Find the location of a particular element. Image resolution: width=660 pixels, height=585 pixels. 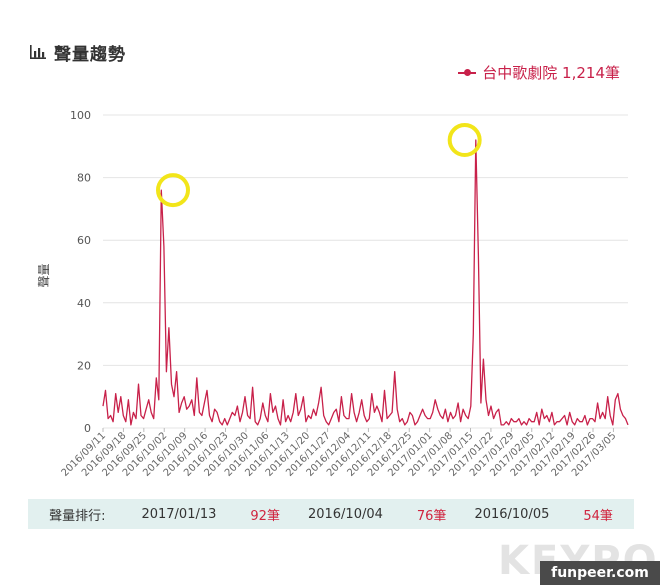

y-tick-label: 40 is located at coordinates (84, 303).